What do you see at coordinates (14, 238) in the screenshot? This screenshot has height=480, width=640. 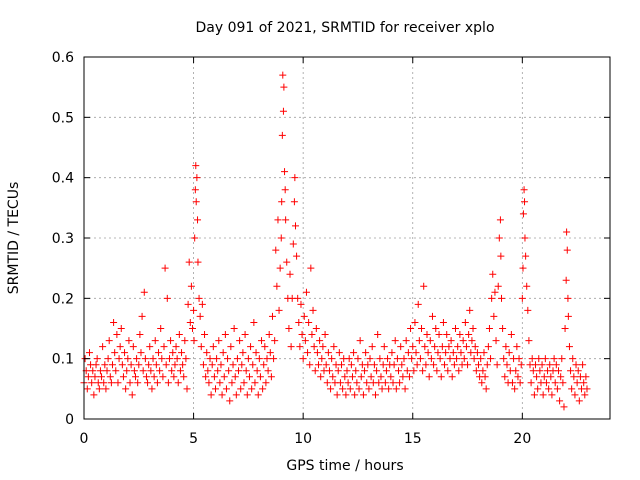 I see `y-axis-label: SRMTID / TECUs` at bounding box center [14, 238].